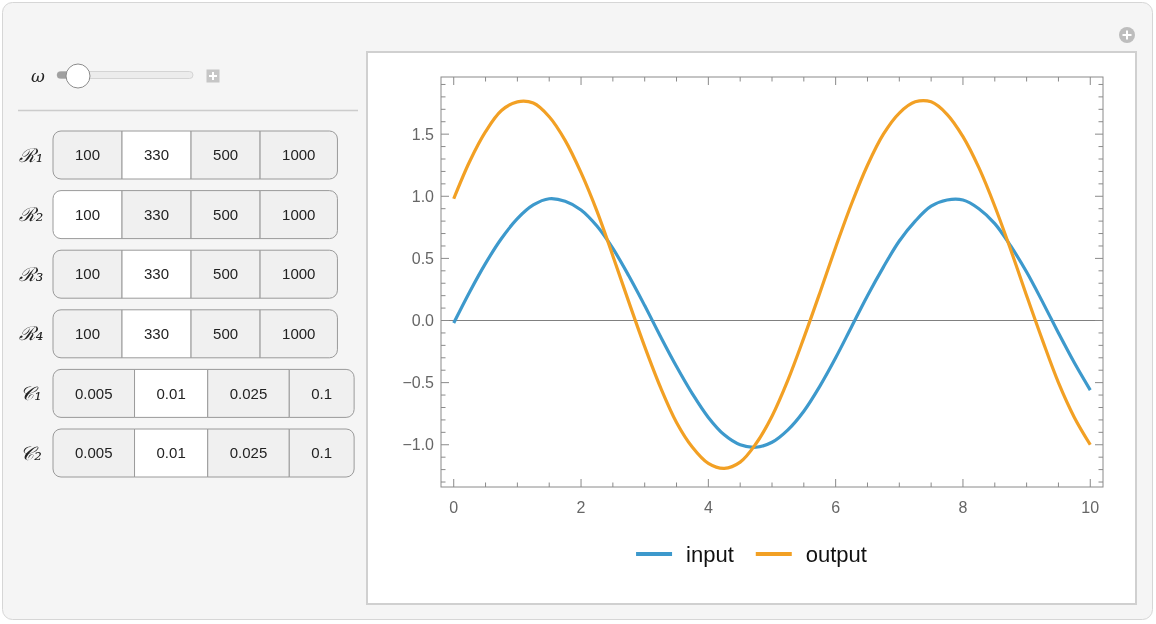 Image resolution: width=1156 pixels, height=624 pixels. Describe the element at coordinates (31, 393) in the screenshot. I see `text: 𝒞₁` at that location.